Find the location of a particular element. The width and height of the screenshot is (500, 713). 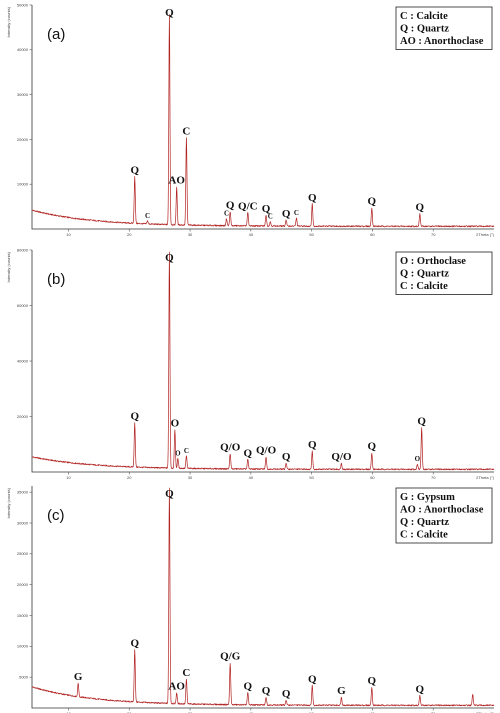

legend-entry: AO : Anorthoclase is located at coordinates (442, 41).